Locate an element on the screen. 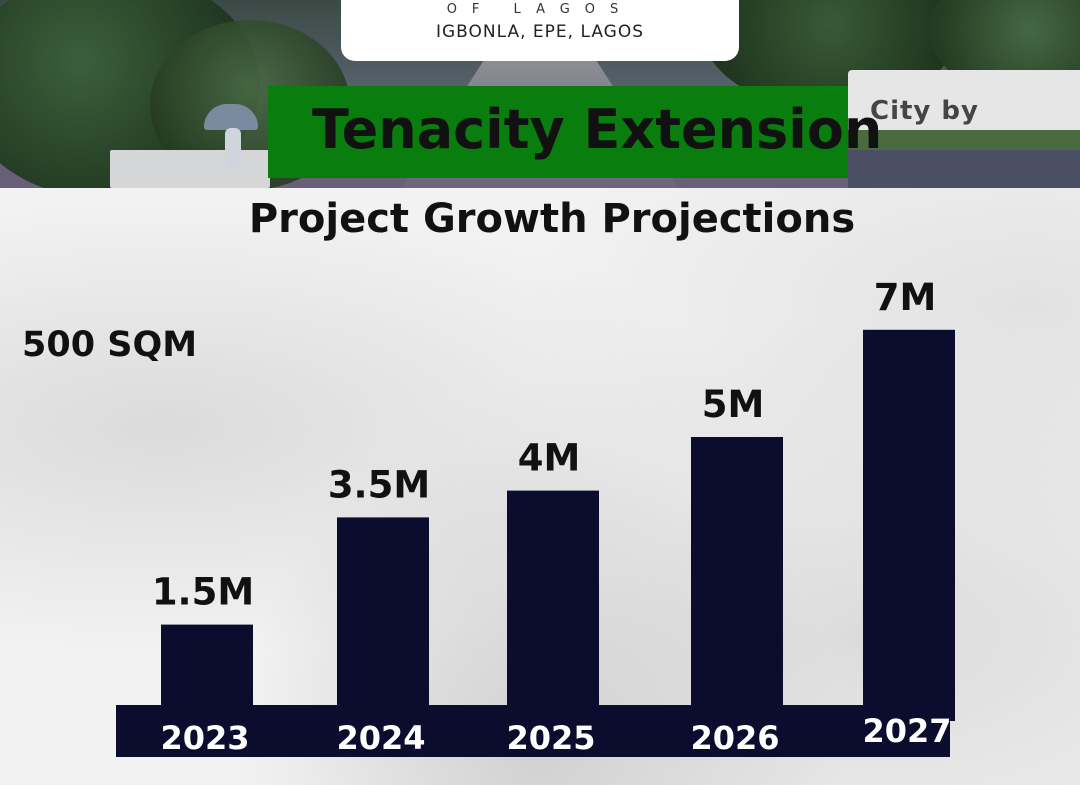 Image resolution: width=1080 pixels, height=785 pixels. plot-size-label: 500 SQM is located at coordinates (110, 345).